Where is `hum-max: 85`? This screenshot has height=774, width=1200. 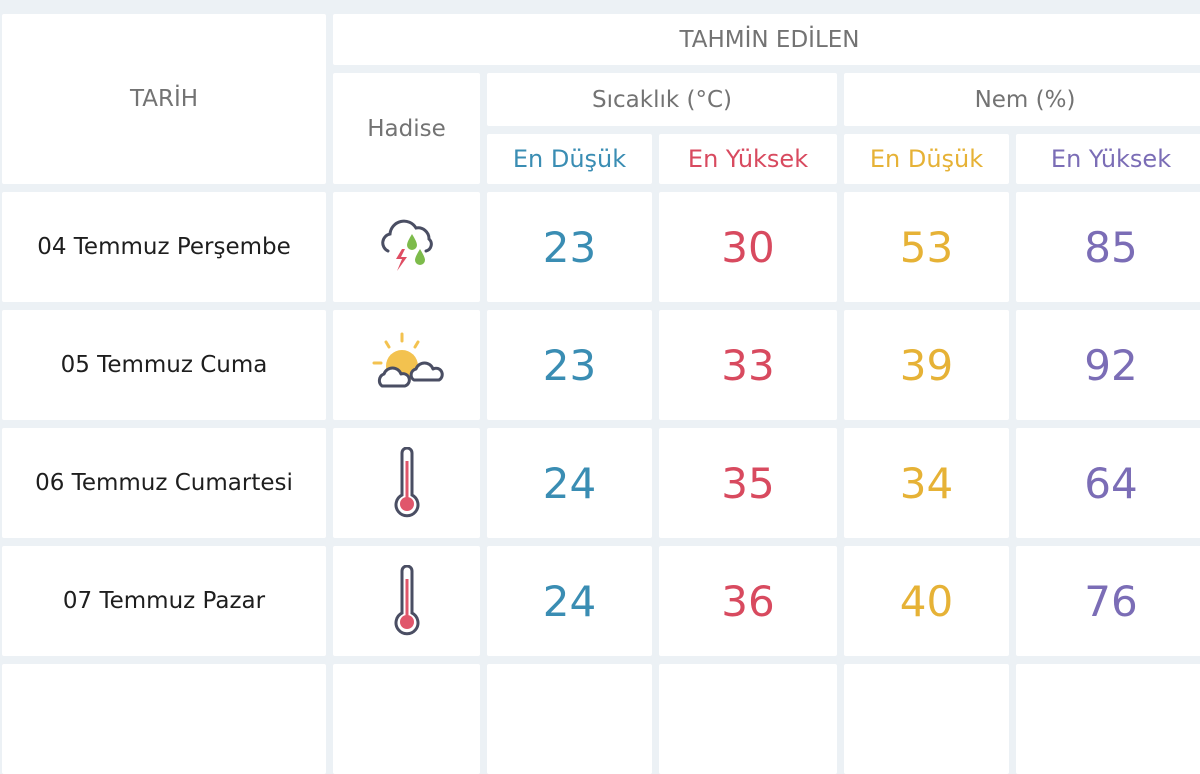
hum-max: 85 is located at coordinates (1108, 247).